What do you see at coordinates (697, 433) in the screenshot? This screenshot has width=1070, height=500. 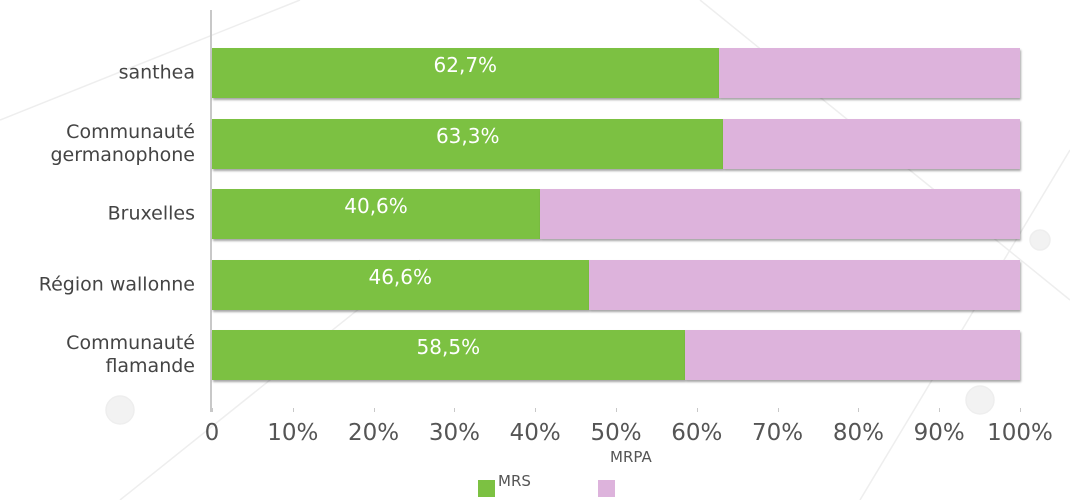 I see `x-tick-label: 60%` at bounding box center [697, 433].